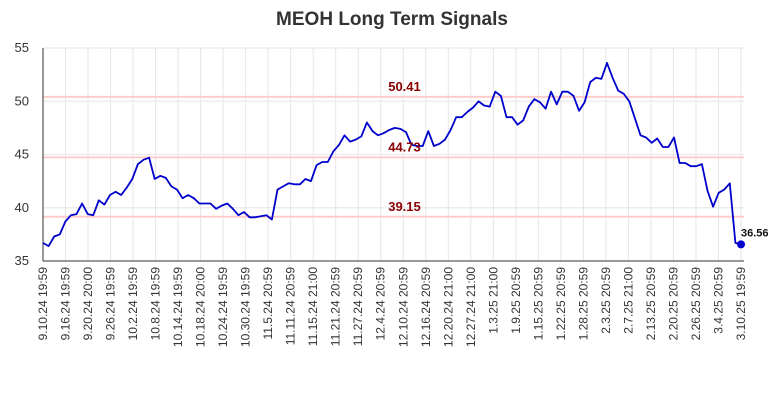 Image resolution: width=784 pixels, height=400 pixels. What do you see at coordinates (426, 307) in the screenshot?
I see `x-tick-label: 12.16.24 20:59` at bounding box center [426, 307].